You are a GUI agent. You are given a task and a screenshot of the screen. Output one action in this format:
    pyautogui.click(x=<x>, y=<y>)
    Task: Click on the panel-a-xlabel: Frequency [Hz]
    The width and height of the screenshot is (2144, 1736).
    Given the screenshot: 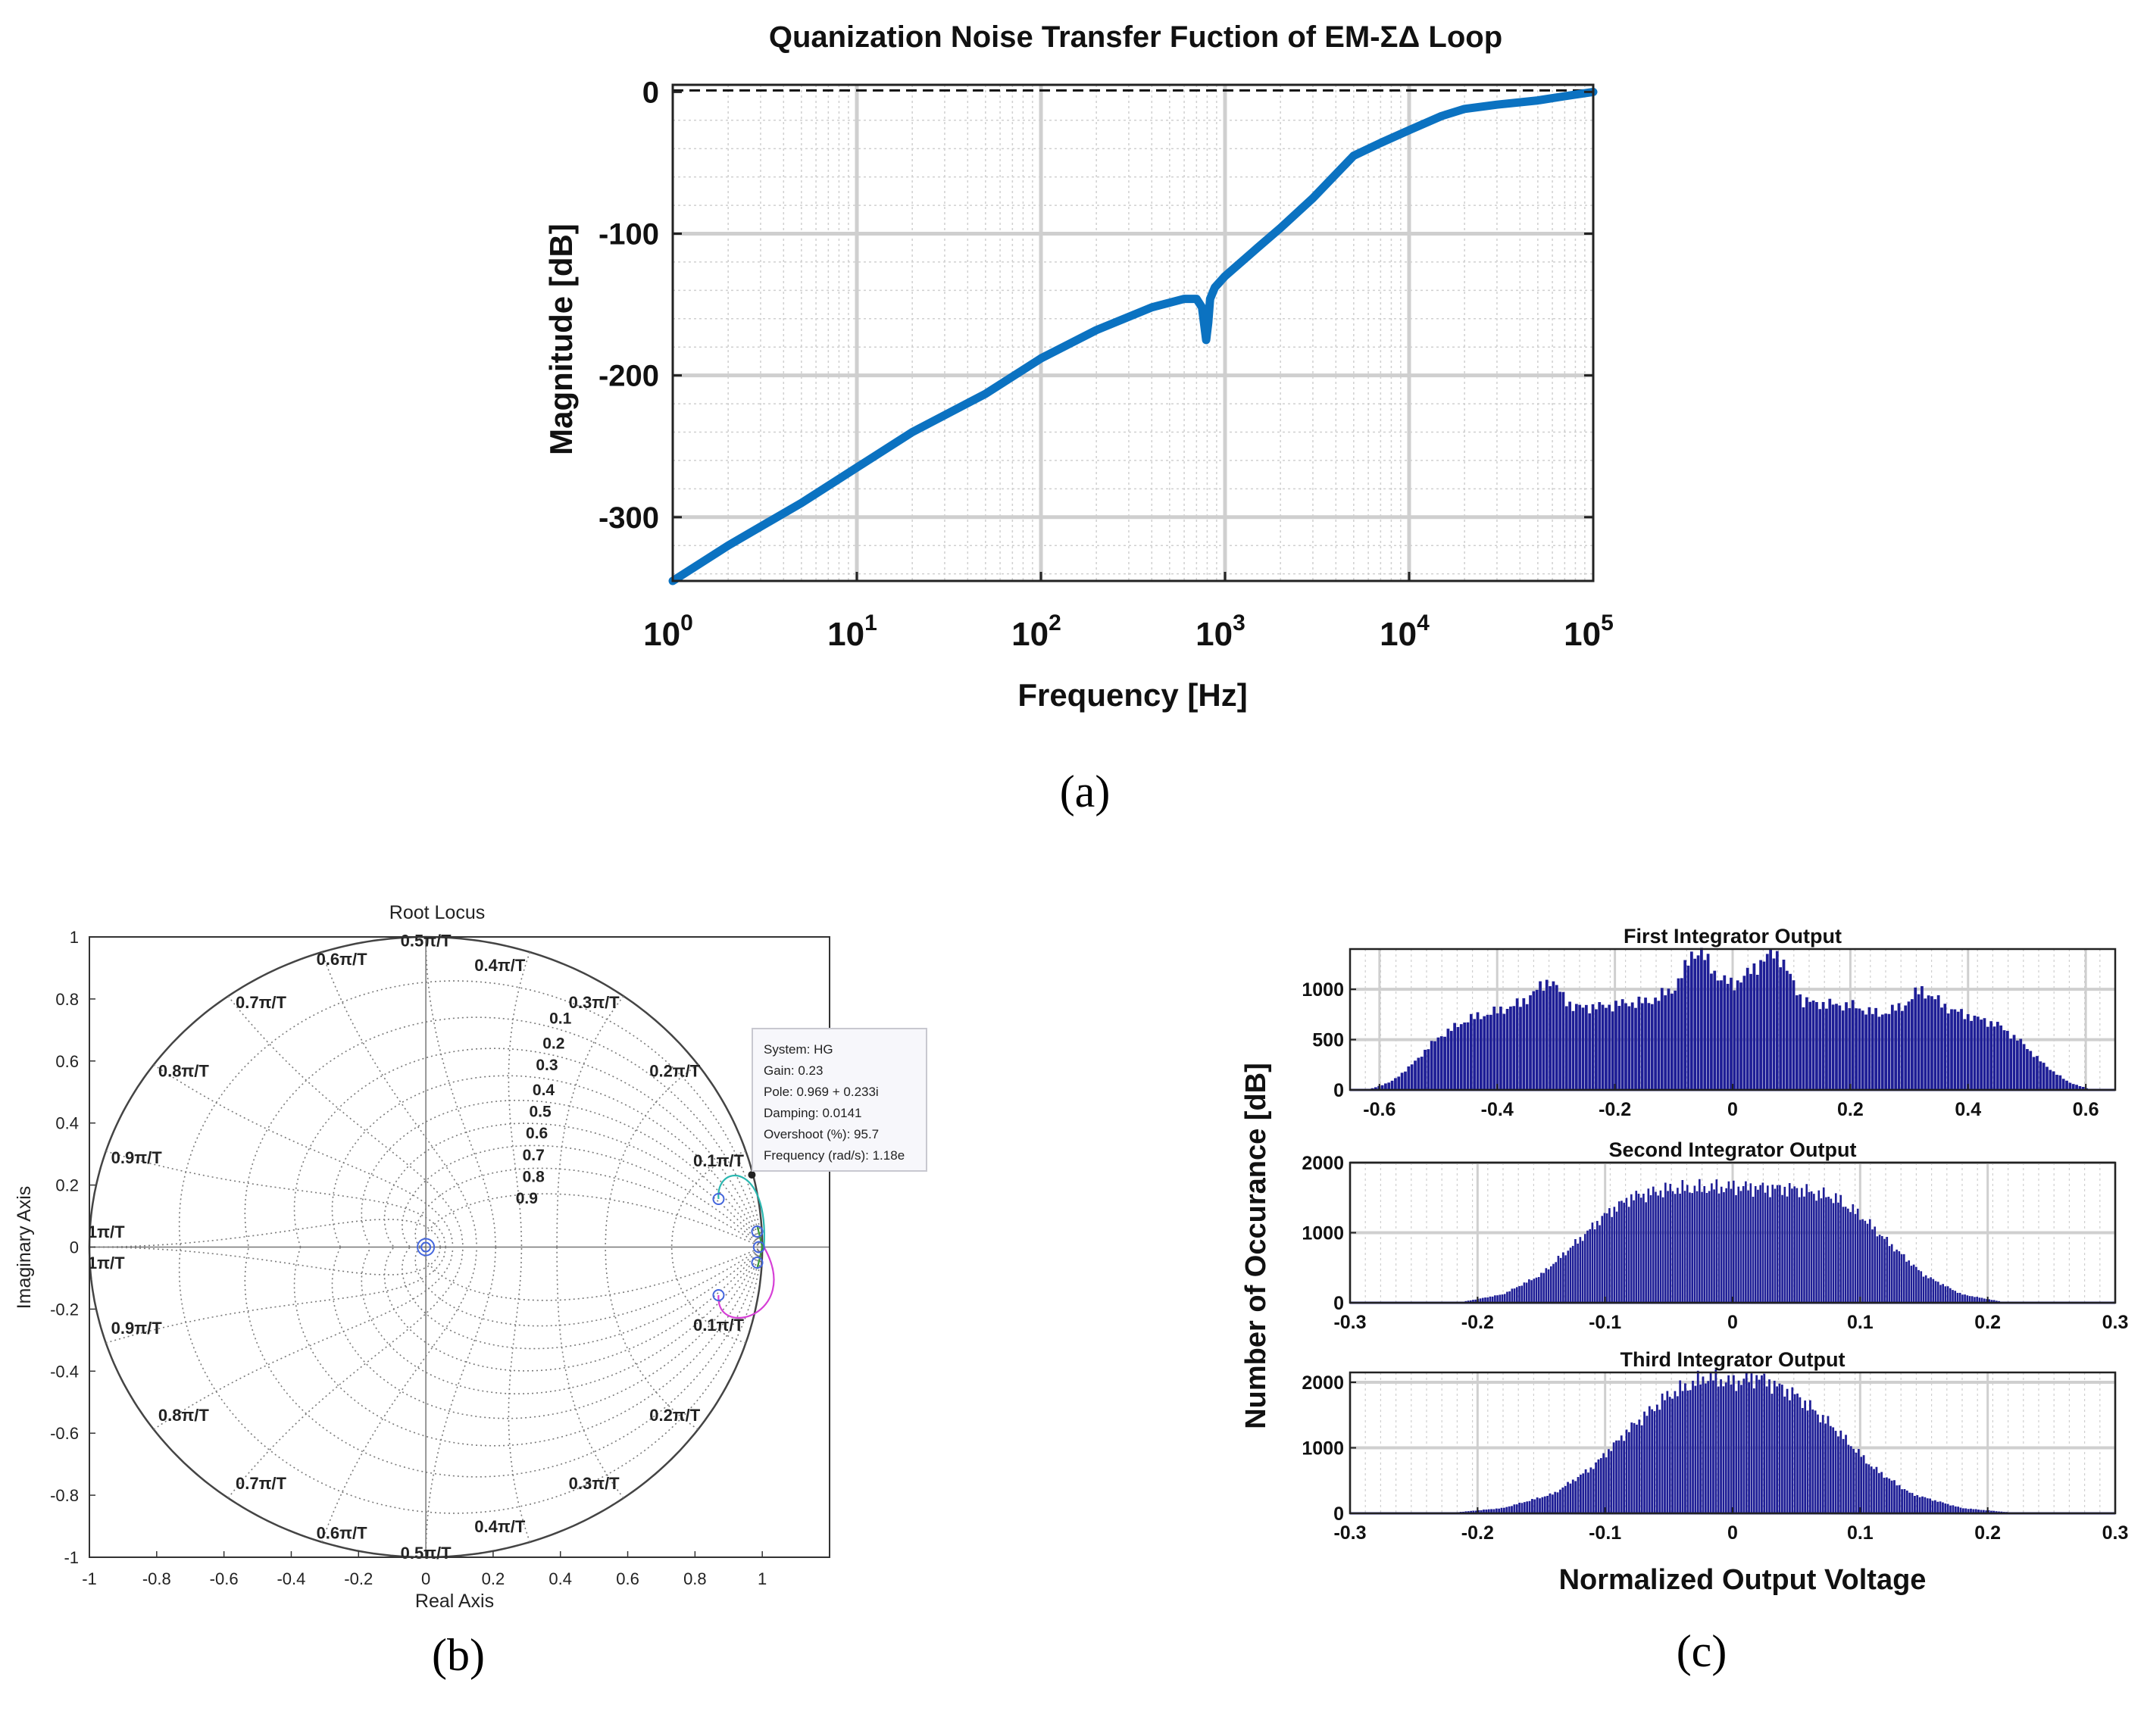 What is the action you would take?
    pyautogui.click(x=1132, y=695)
    